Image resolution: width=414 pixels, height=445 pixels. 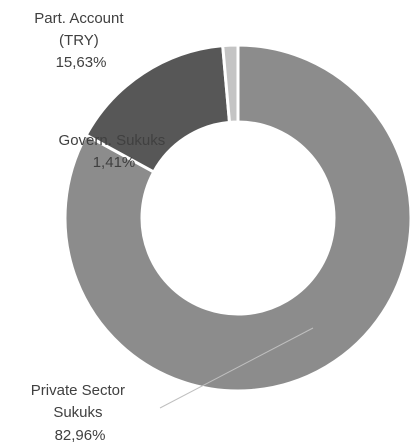 I want to click on slice-govern-sukuks, so click(x=230, y=84).